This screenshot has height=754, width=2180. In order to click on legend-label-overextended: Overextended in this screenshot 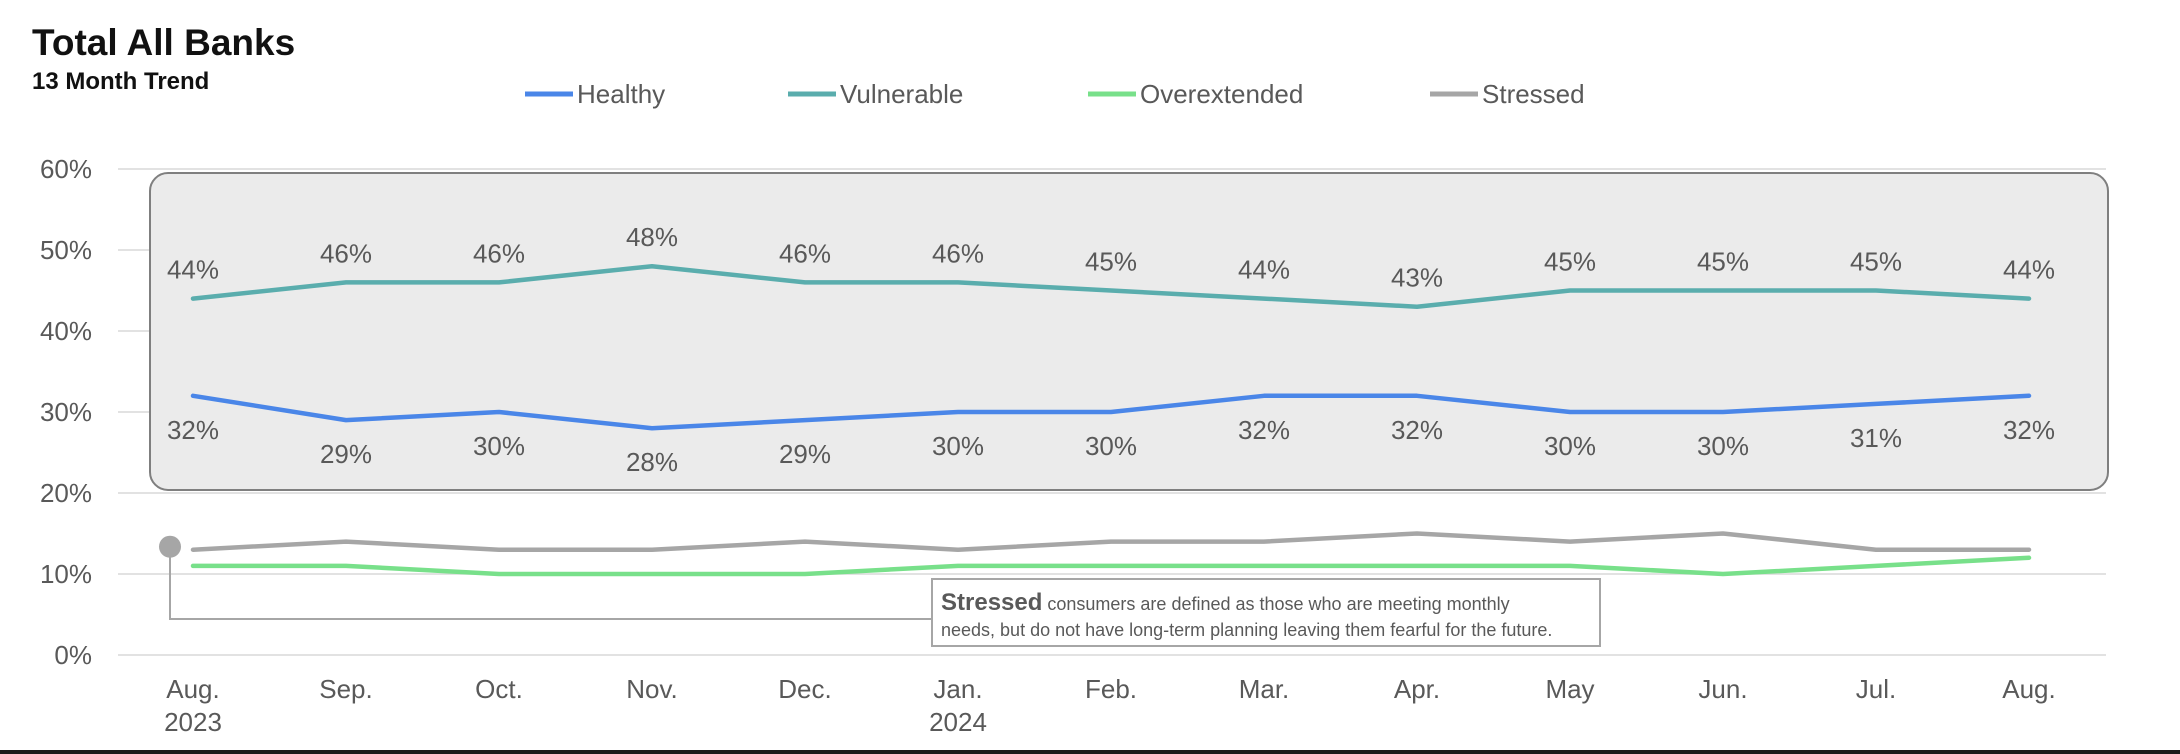, I will do `click(1221, 94)`.